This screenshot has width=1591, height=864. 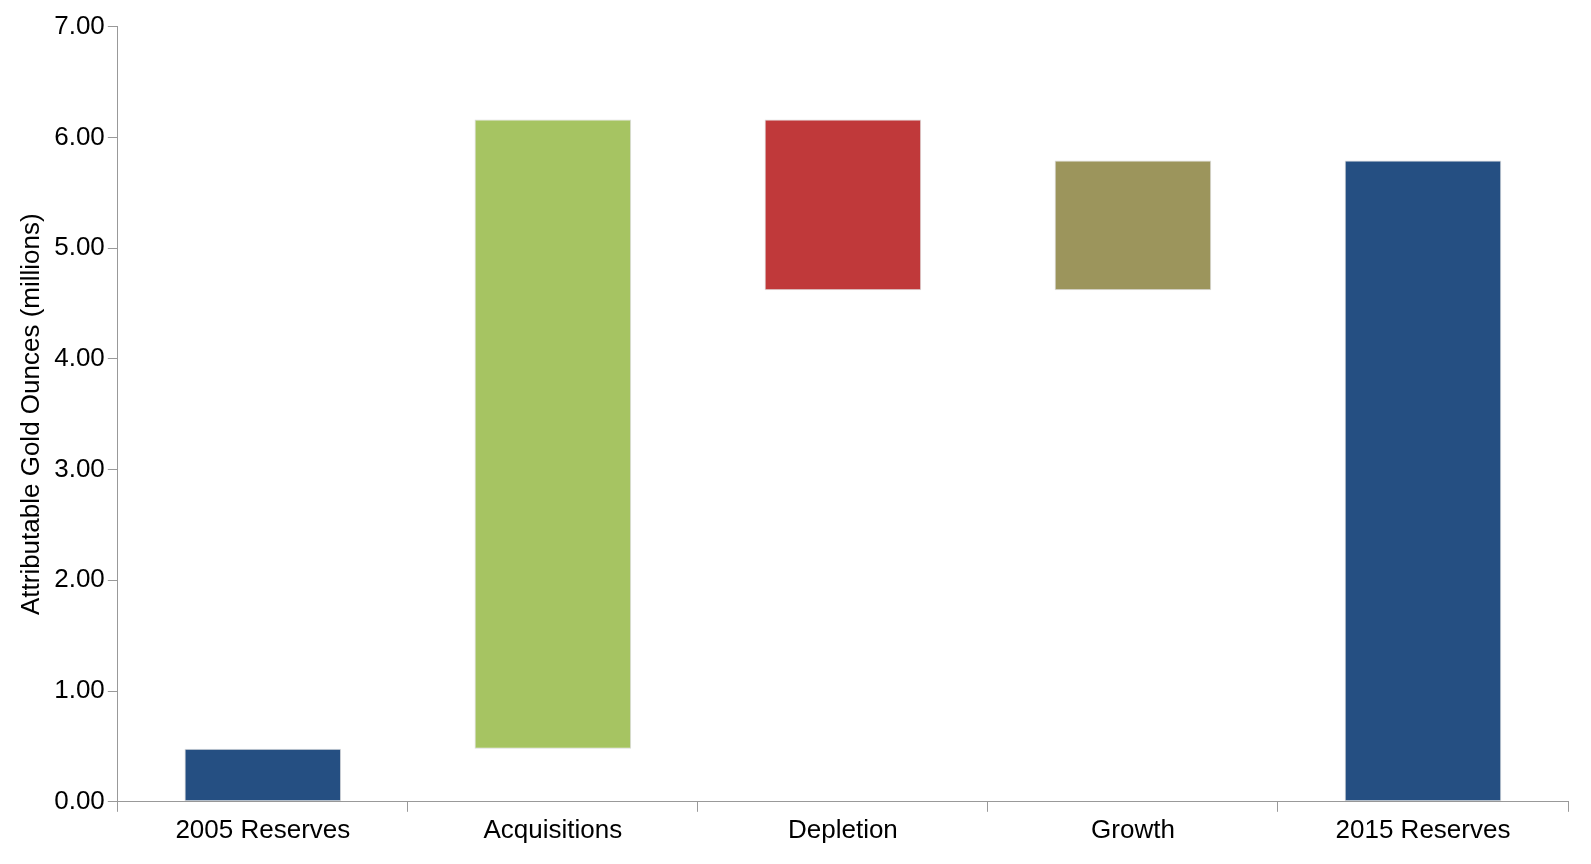 I want to click on y-tick-label: 4.00, so click(x=79, y=357).